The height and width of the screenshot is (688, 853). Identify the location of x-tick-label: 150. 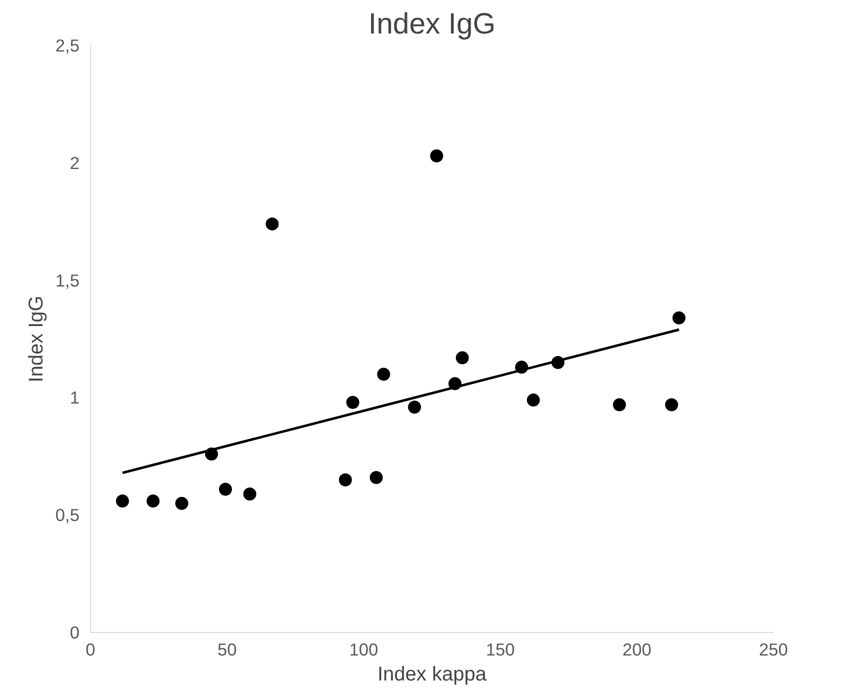
(500, 650).